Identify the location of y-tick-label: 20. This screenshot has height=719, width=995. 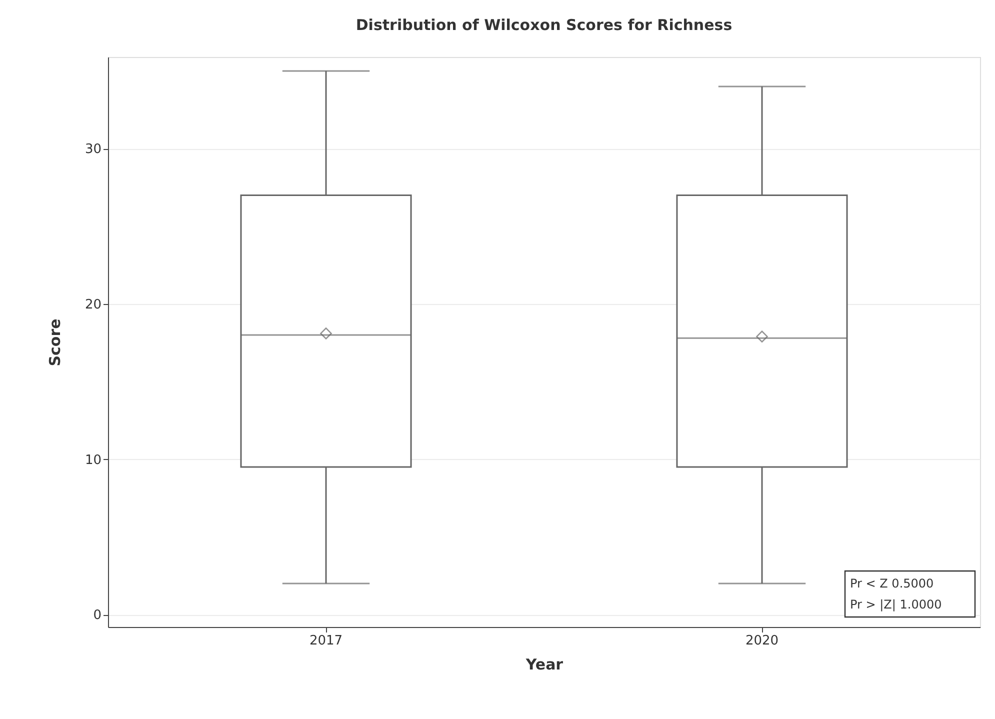
(93, 304).